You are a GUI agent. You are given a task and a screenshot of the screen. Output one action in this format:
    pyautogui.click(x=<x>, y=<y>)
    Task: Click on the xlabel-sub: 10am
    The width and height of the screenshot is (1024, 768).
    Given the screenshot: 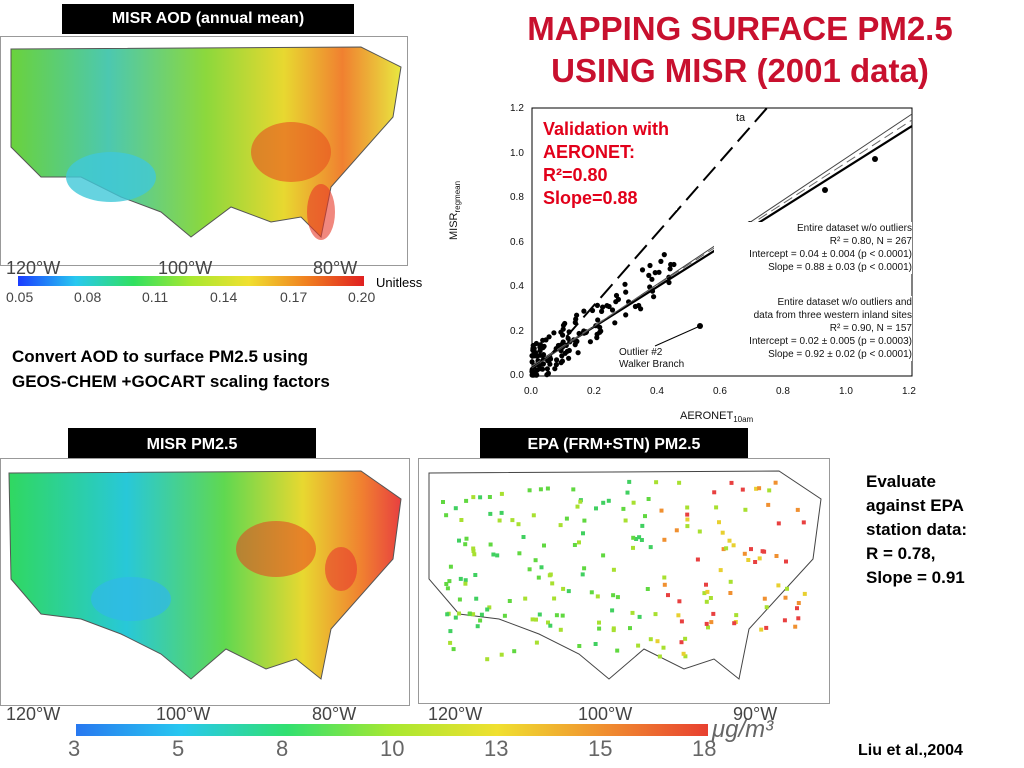 What is the action you would take?
    pyautogui.click(x=743, y=420)
    